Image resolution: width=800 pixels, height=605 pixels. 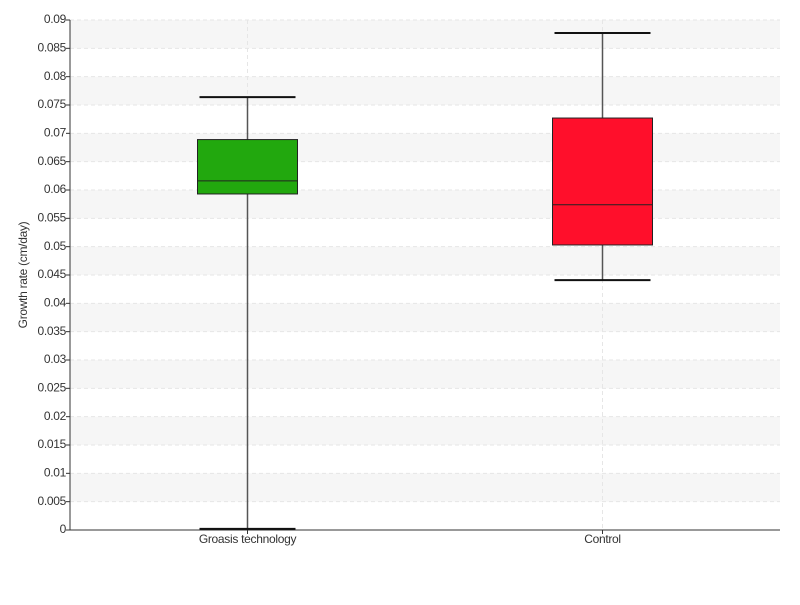 I want to click on x-tick-label: Control, so click(x=602, y=539).